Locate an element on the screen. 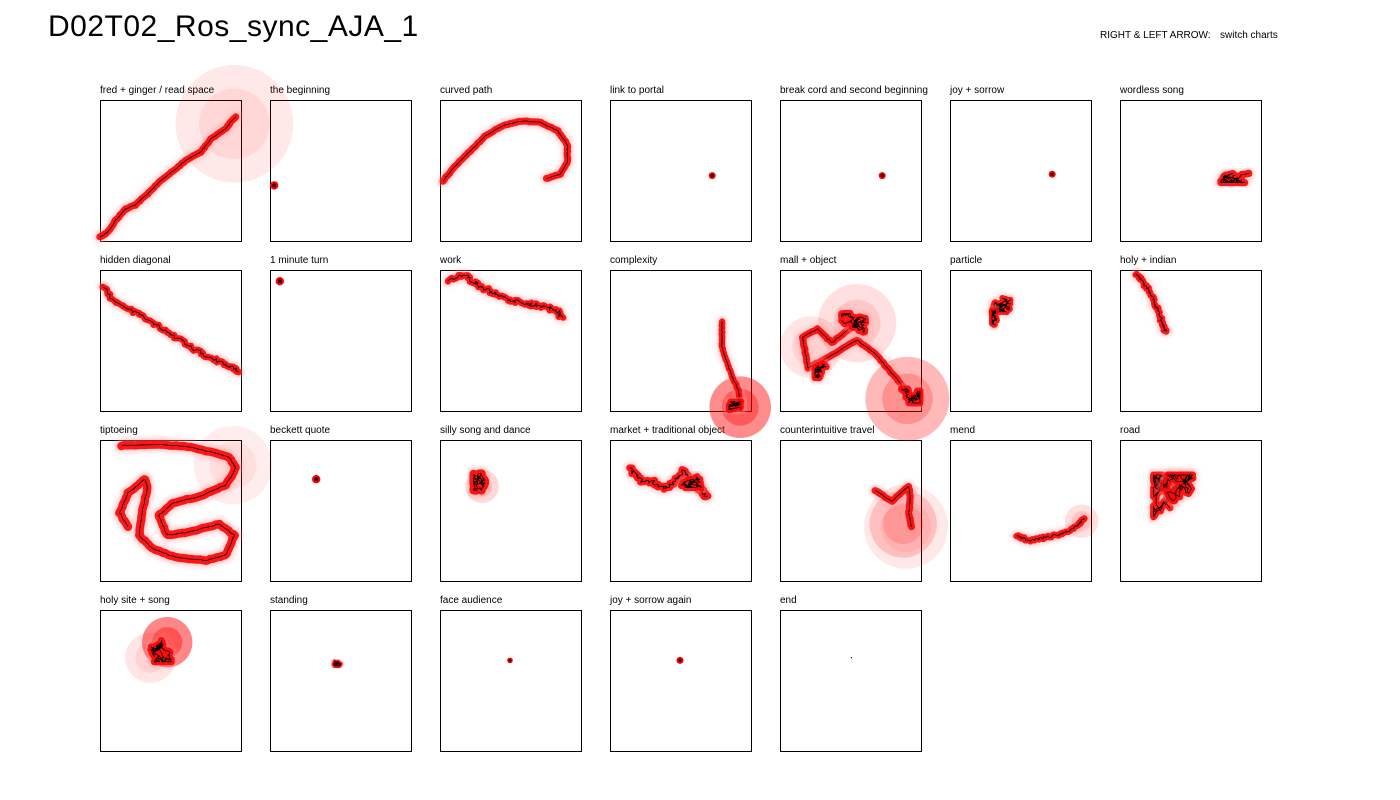 The image size is (1400, 800). panel-title: beckett quote is located at coordinates (300, 430).